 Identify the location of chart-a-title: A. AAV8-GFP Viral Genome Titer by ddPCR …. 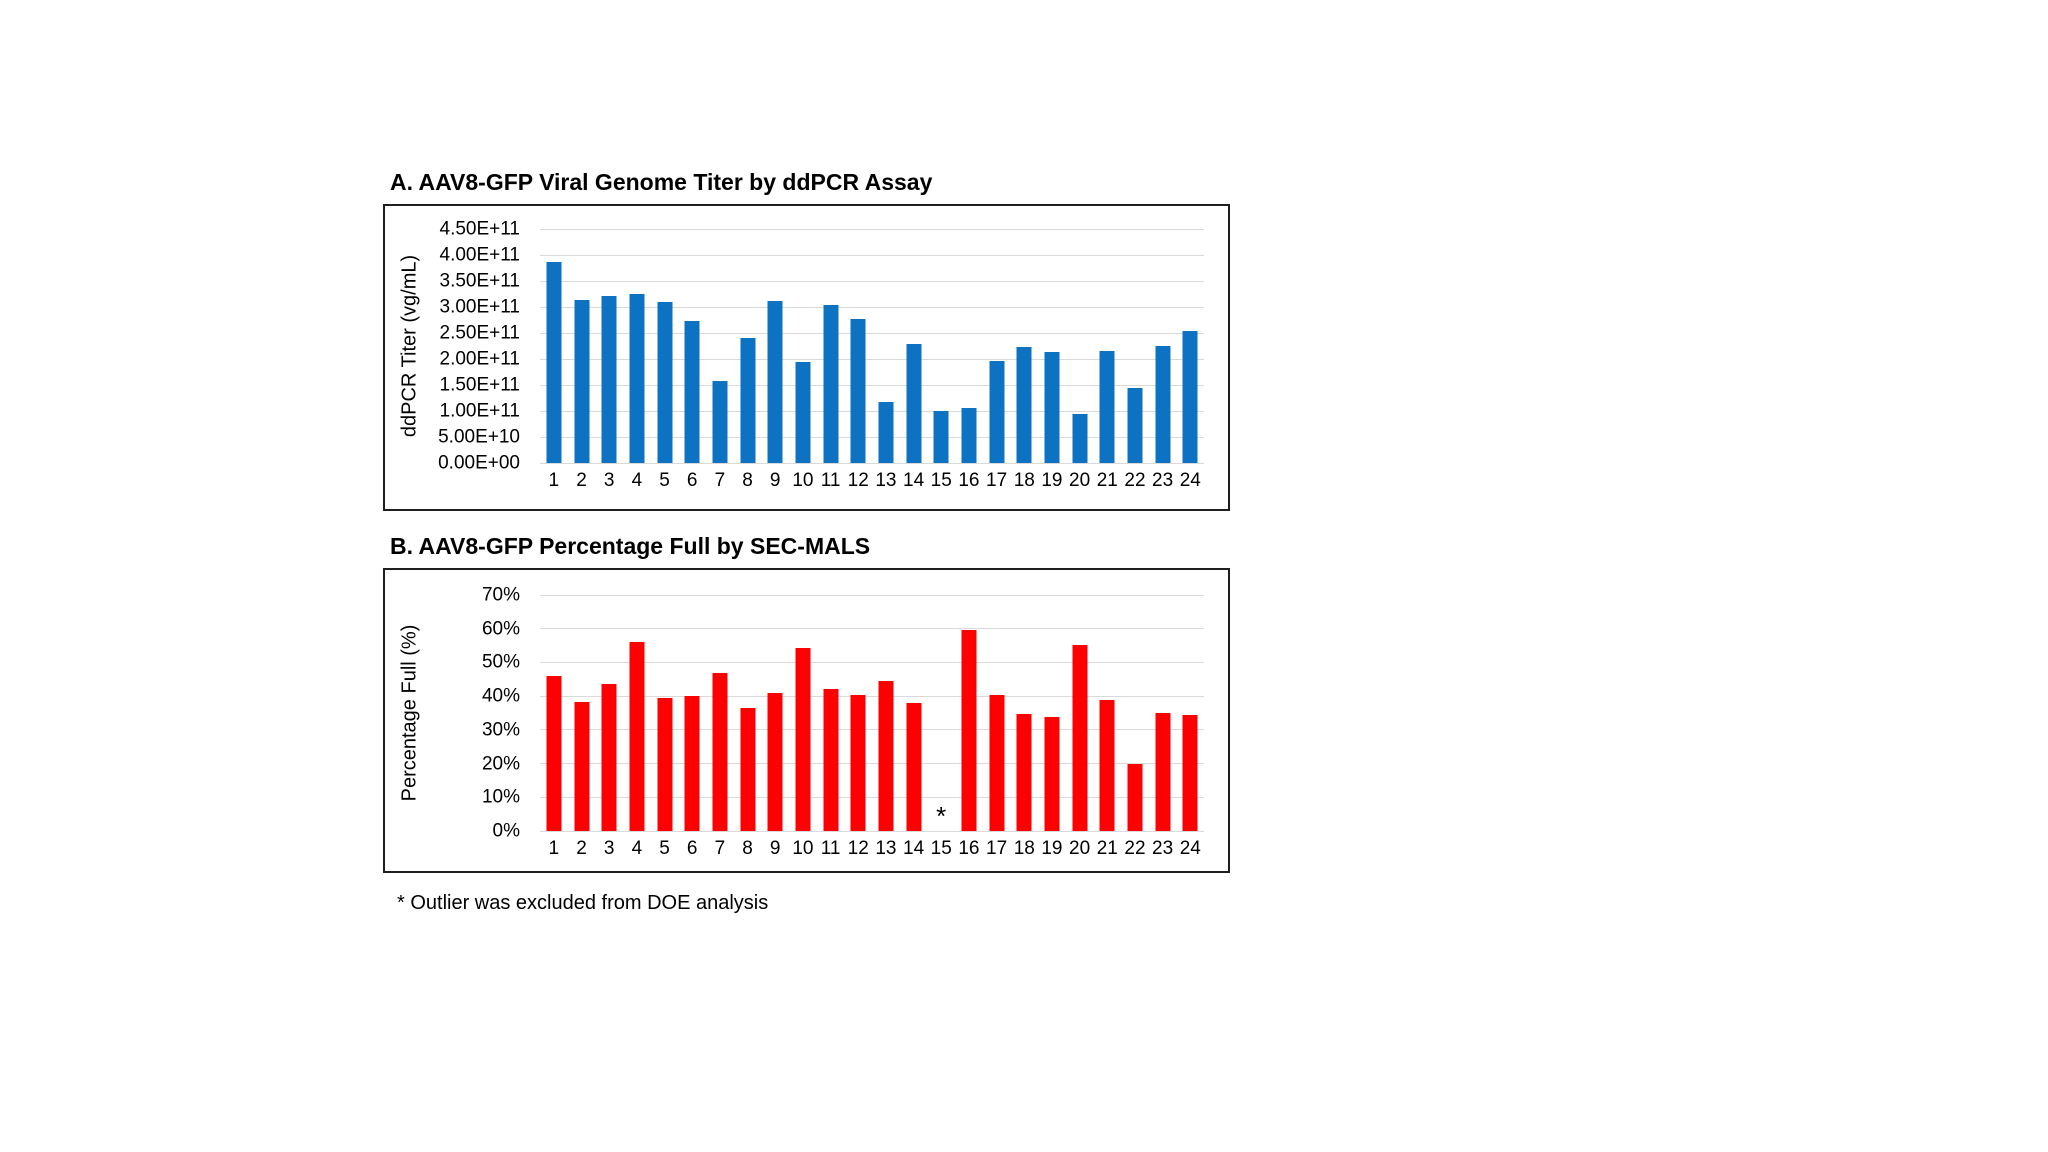
(661, 182).